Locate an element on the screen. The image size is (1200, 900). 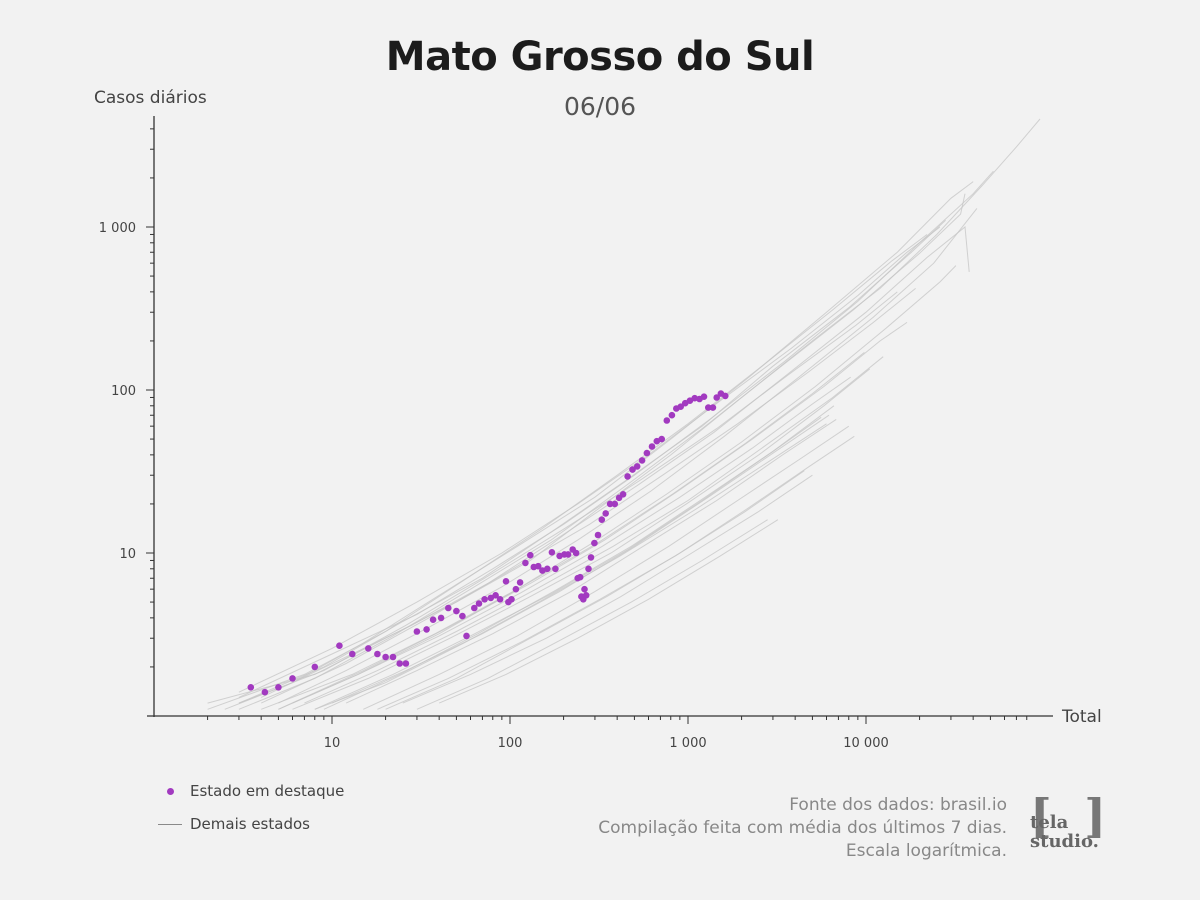
logo-bracket-left: [ is located at coordinates (1041, 816).